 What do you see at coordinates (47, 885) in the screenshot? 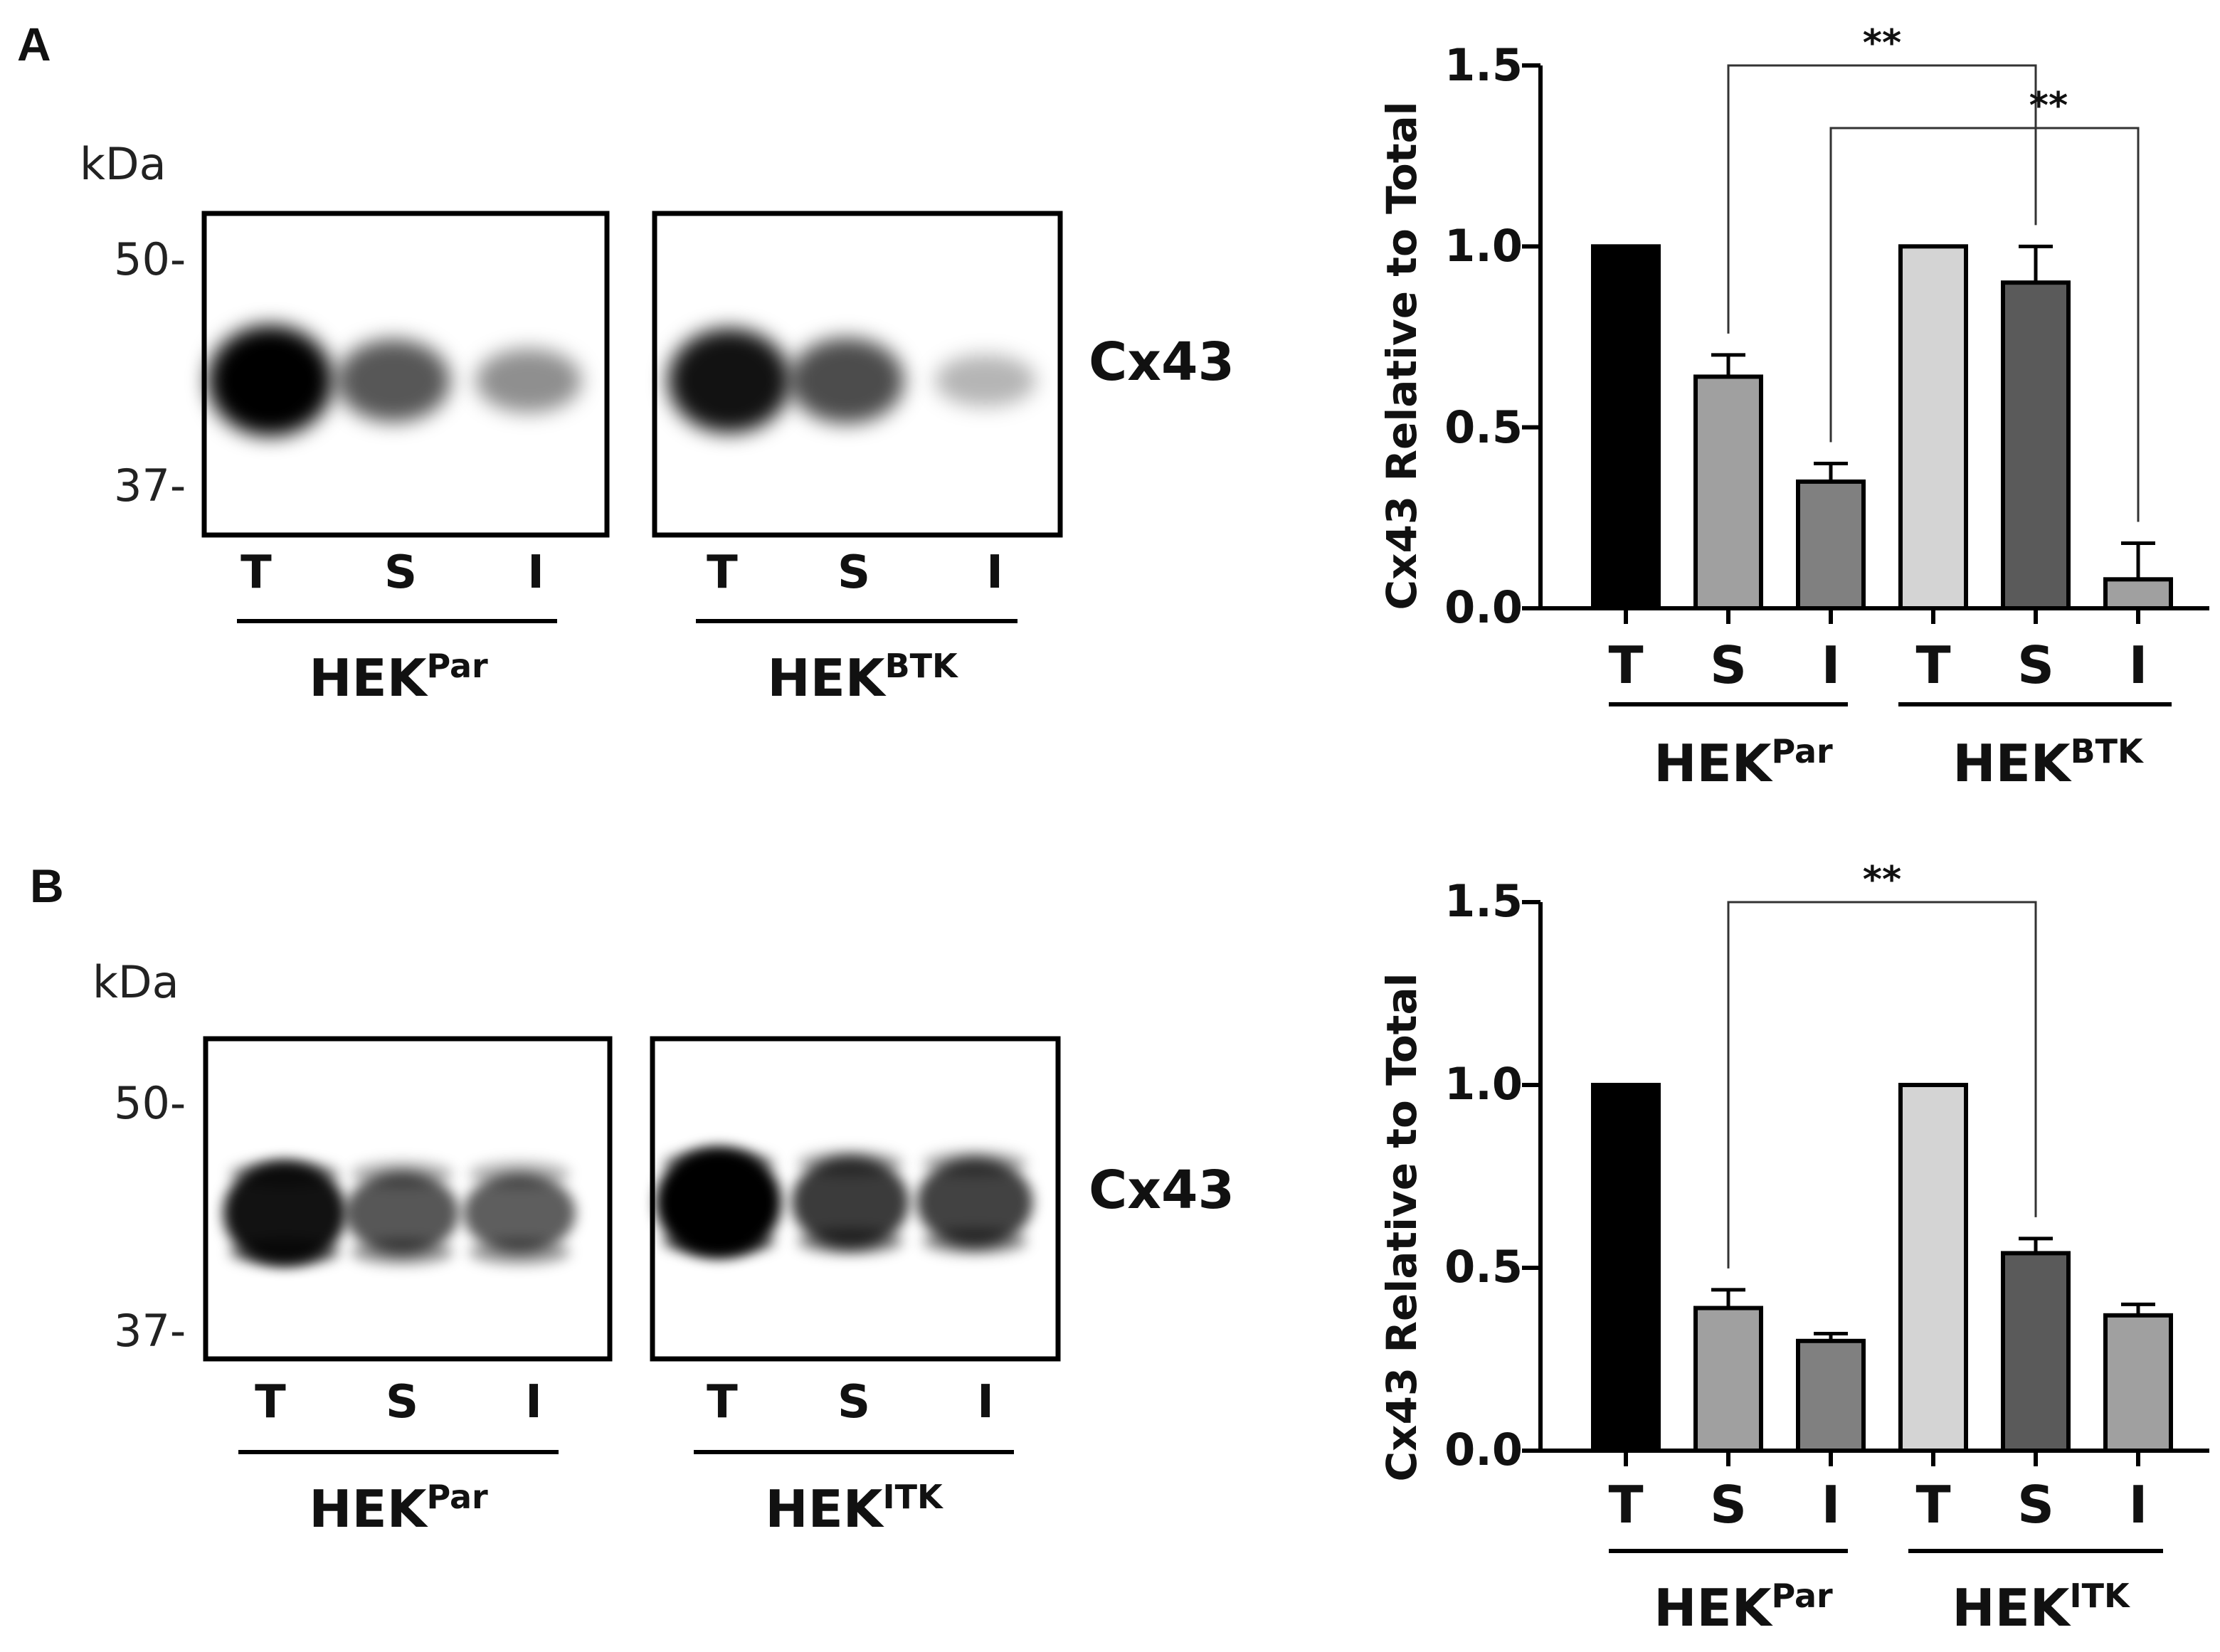
I see `panel-letter-b: B` at bounding box center [47, 885].